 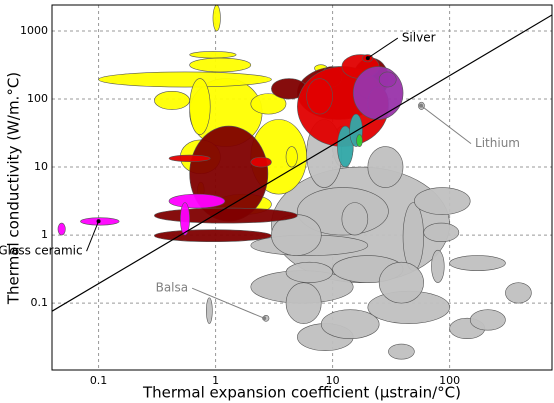 What do you see at coordinates (99, 380) in the screenshot?
I see `x-tick-label: 0.1` at bounding box center [99, 380].